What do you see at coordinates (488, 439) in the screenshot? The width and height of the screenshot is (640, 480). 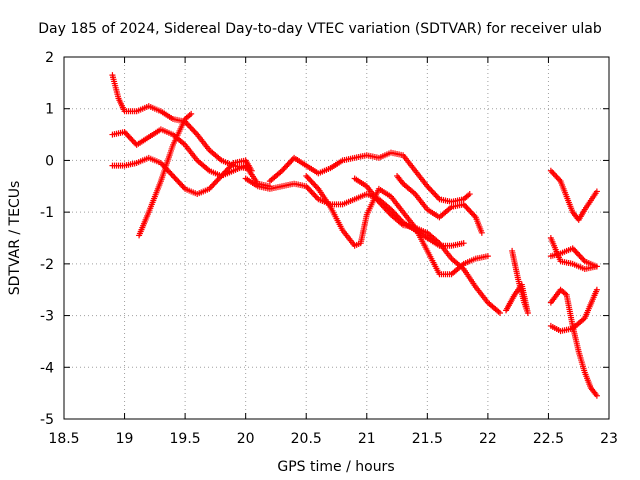 I see `x-tick-label: 22` at bounding box center [488, 439].